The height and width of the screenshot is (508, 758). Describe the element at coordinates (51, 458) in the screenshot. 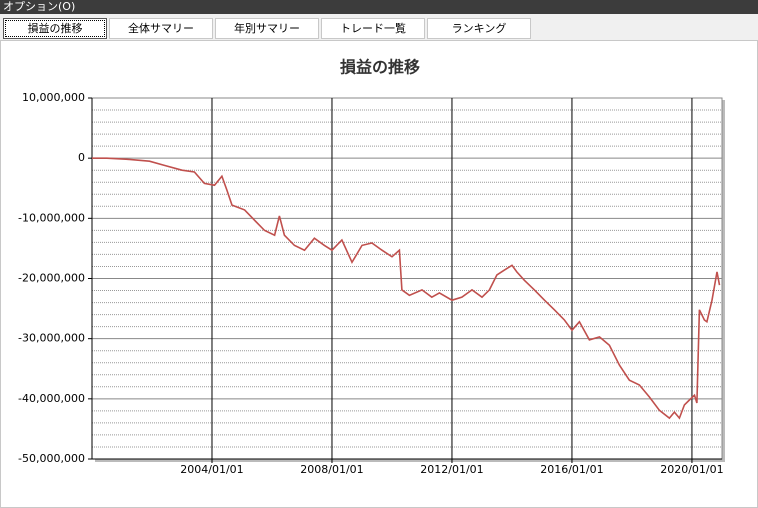

I see `y-tick-label: -50,000,000` at that location.